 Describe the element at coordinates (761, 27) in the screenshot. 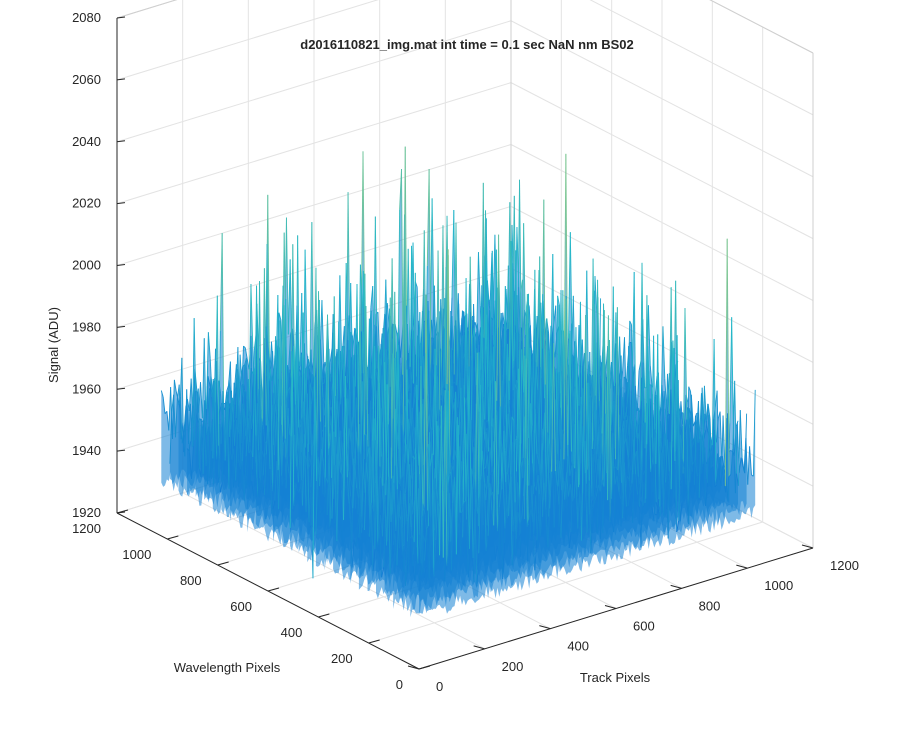

I see `box-edge` at that location.